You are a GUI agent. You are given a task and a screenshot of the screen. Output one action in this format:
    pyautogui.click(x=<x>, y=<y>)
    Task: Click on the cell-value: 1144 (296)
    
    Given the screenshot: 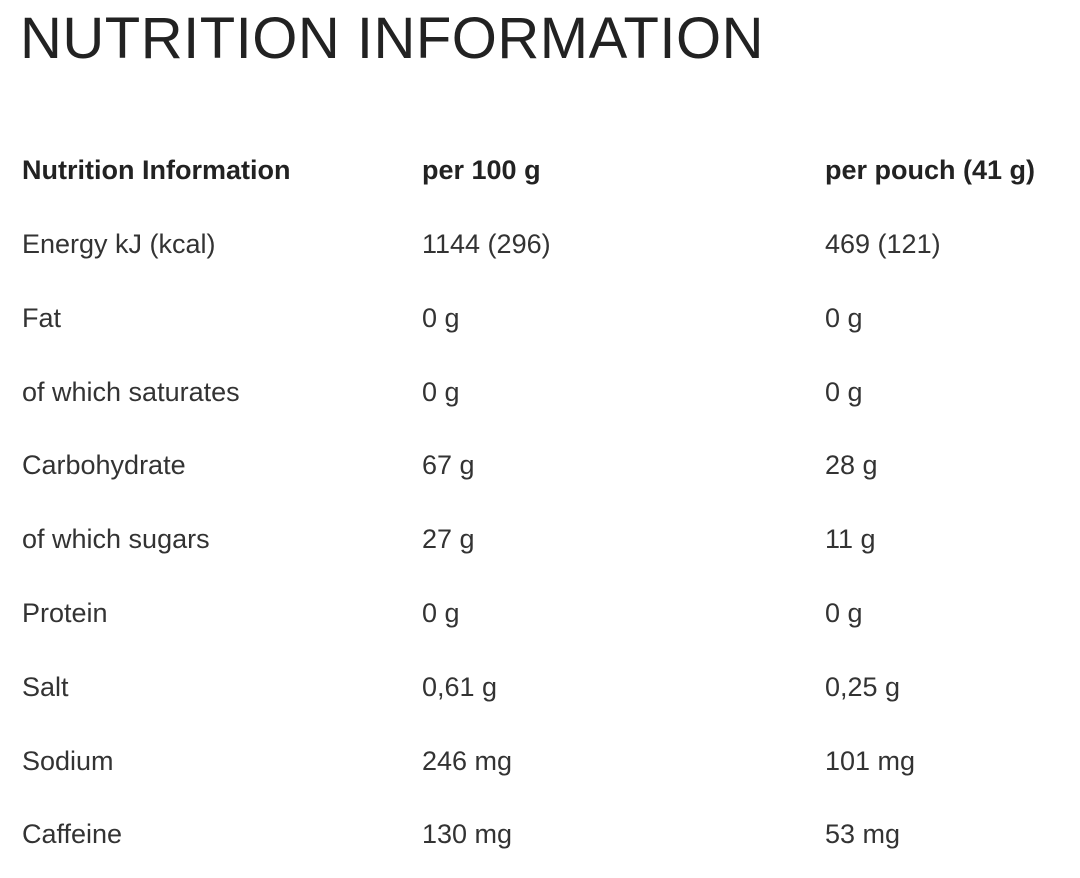 What is the action you would take?
    pyautogui.click(x=486, y=244)
    